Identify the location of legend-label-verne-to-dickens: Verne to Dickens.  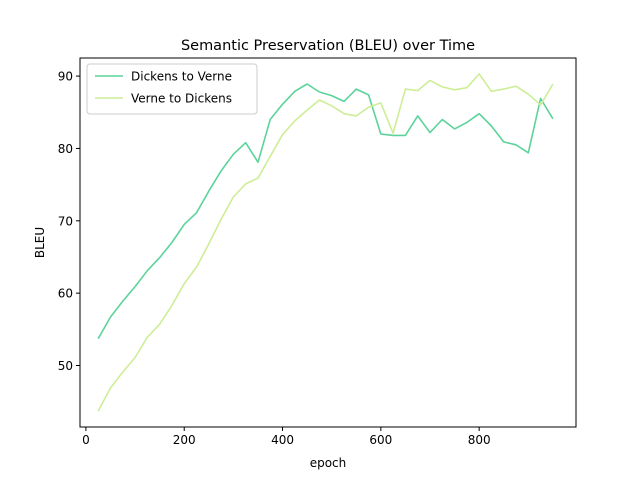
(181, 99).